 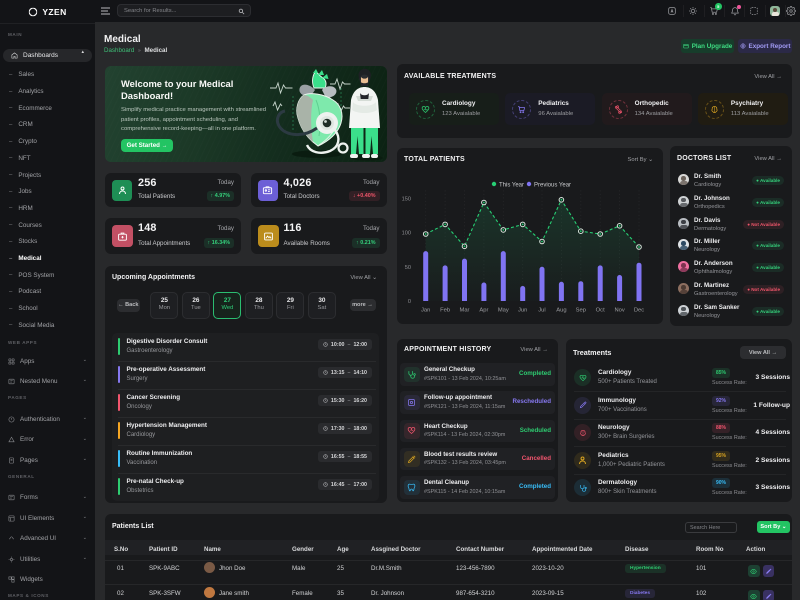 I want to click on svg-text: Aug, so click(x=561, y=311).